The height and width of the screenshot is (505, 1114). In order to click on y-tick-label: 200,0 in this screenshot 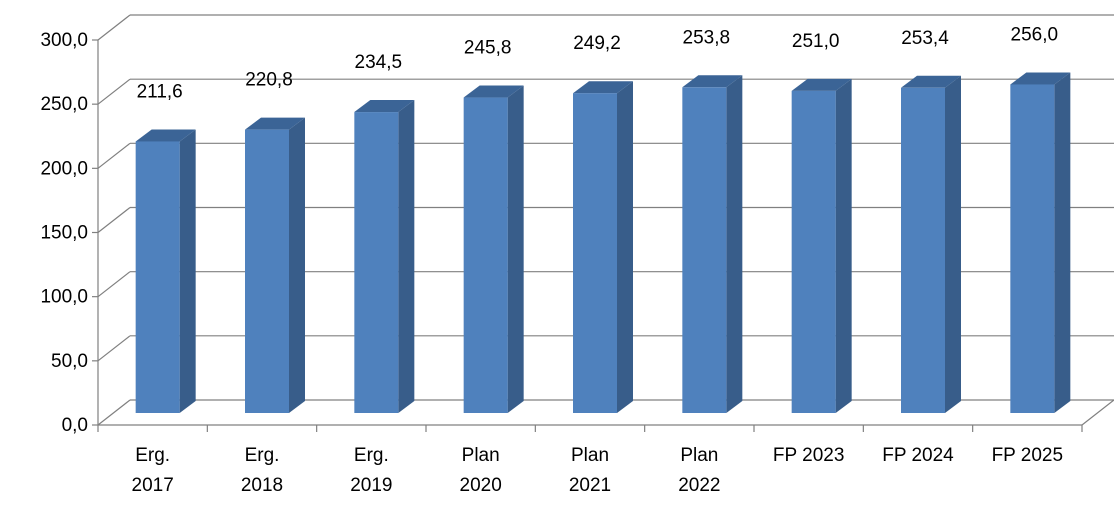, I will do `click(64, 168)`.